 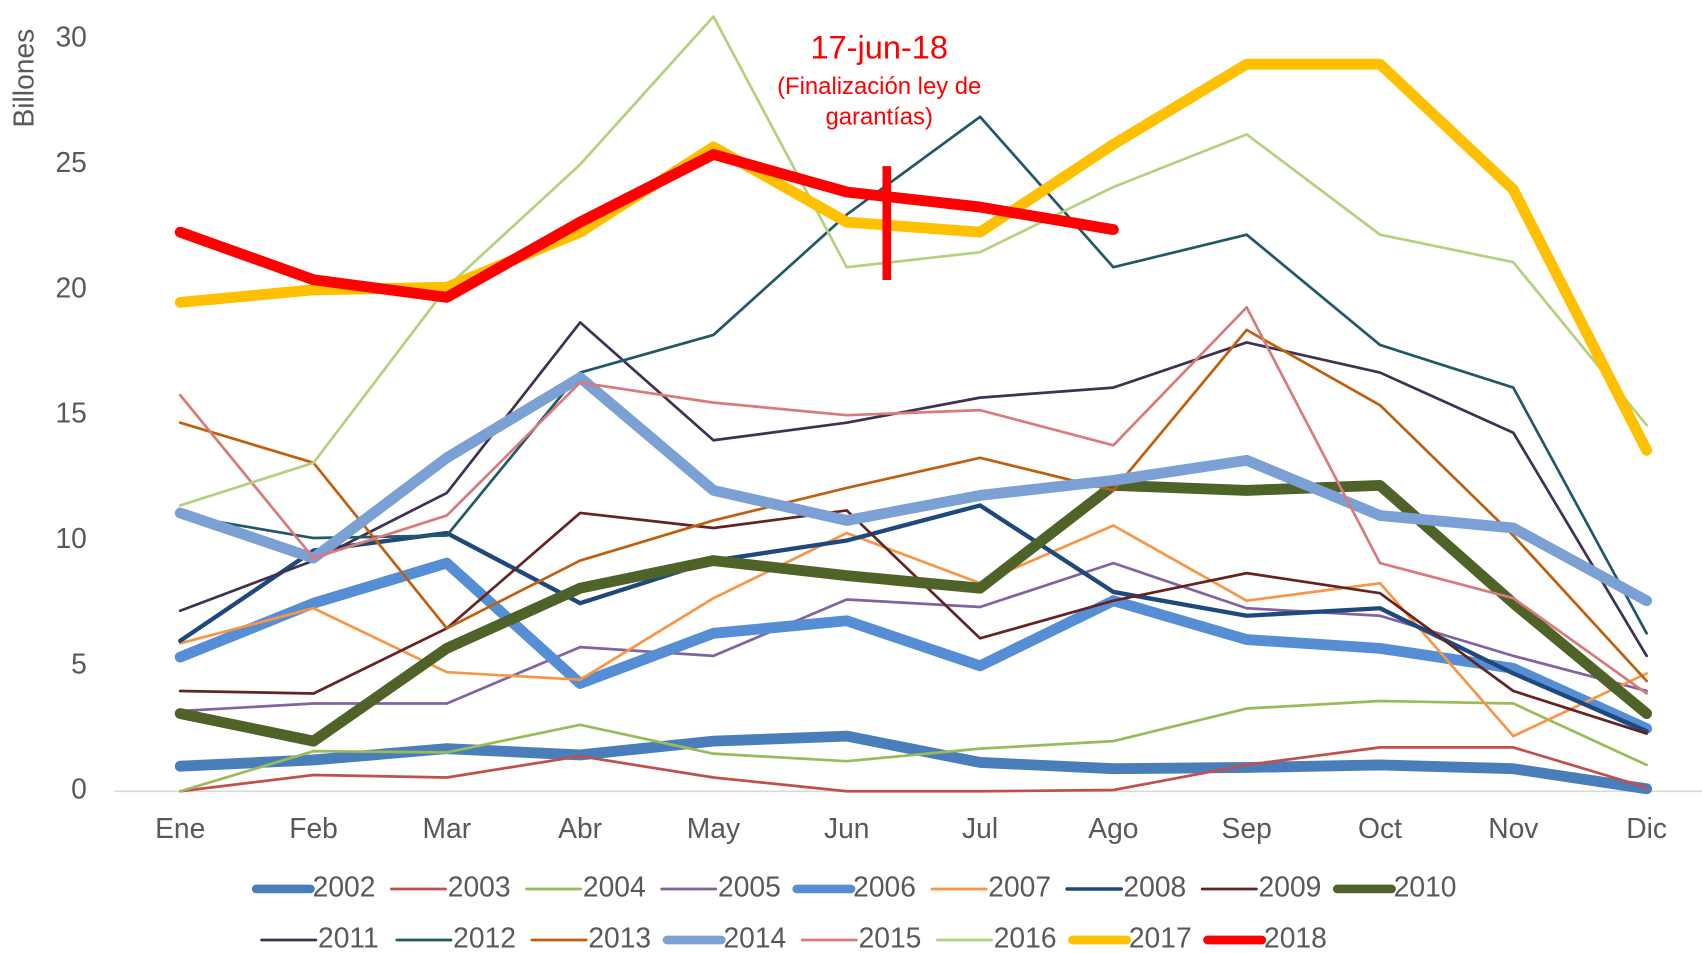 I want to click on legend-label: 2006, so click(x=884, y=886).